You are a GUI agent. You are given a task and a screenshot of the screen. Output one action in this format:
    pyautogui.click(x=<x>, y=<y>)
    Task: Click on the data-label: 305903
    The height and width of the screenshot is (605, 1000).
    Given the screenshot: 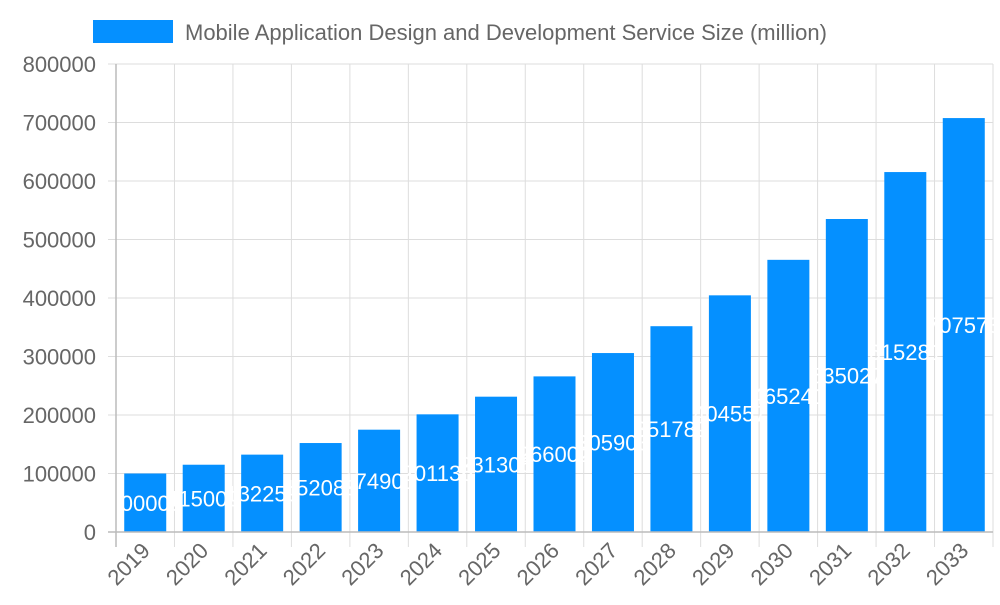 What is the action you would take?
    pyautogui.click(x=612, y=443)
    